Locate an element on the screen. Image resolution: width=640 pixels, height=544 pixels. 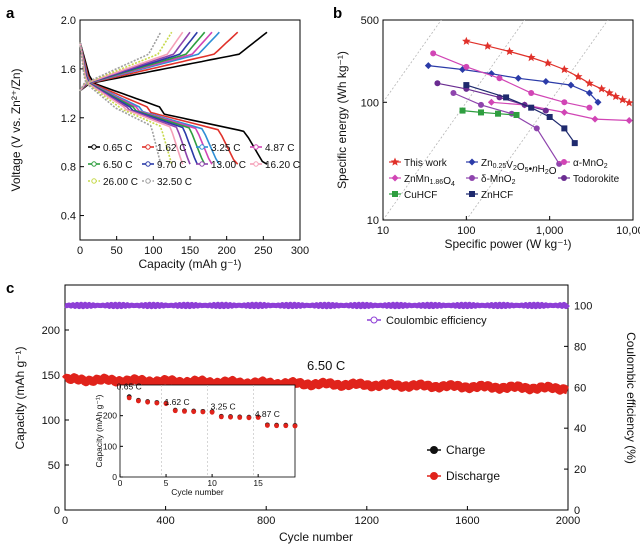
y-tick-label: 0.8 is located at coordinates (68, 168).